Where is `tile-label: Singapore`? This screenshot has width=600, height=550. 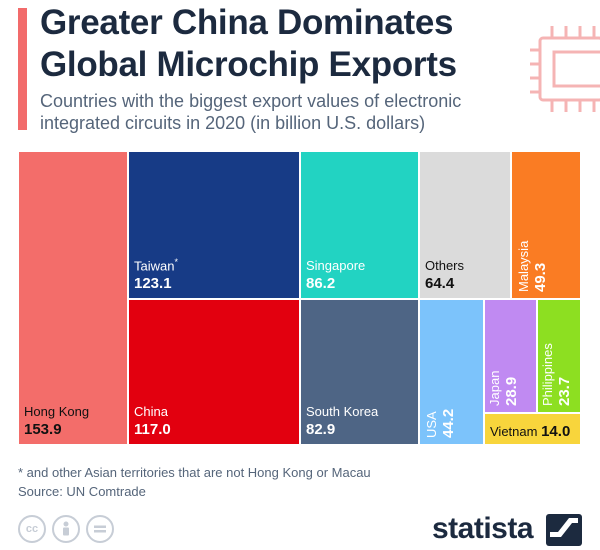 tile-label: Singapore is located at coordinates (336, 265).